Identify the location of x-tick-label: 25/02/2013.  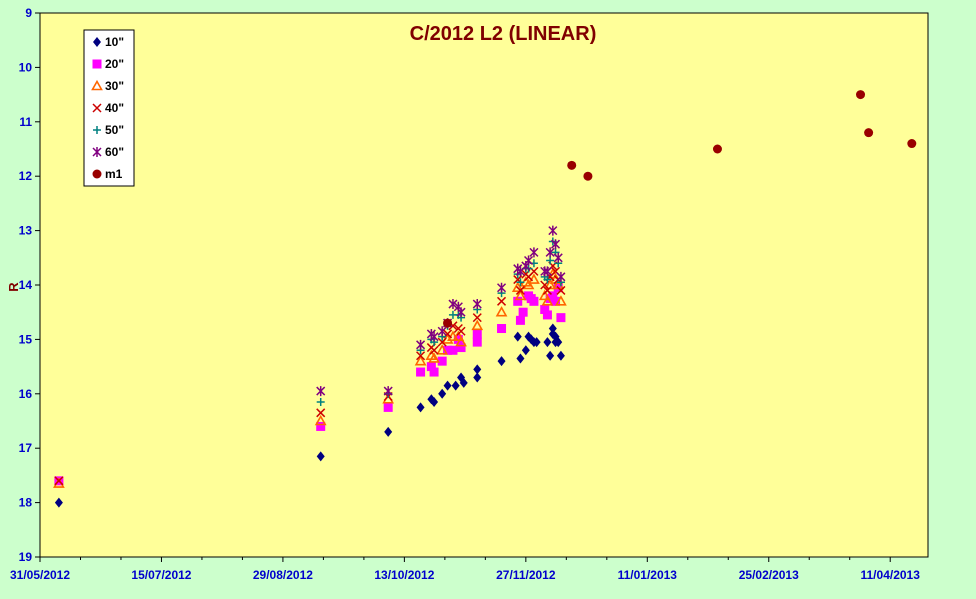
(769, 575).